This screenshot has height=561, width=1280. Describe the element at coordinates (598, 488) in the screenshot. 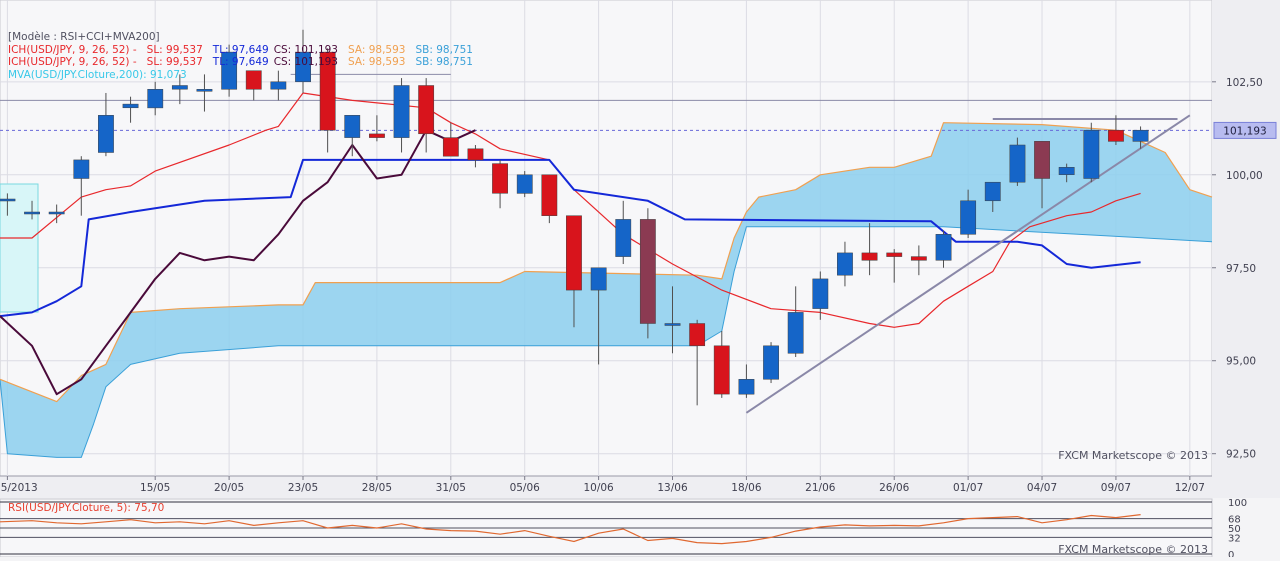

I see `x-tick-label: 10/06` at that location.